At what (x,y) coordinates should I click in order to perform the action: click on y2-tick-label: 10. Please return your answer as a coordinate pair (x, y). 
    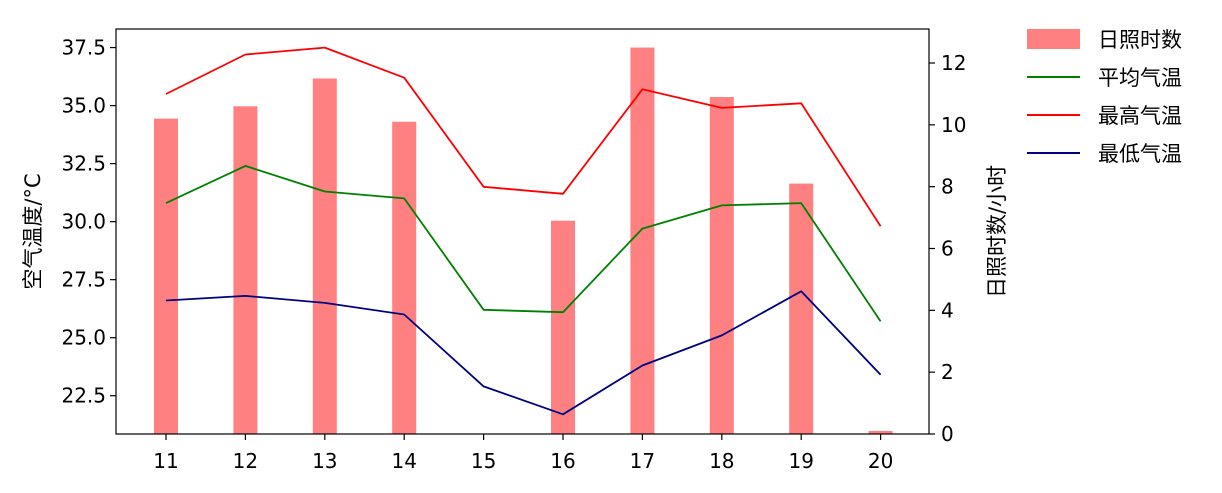
    Looking at the image, I should click on (953, 125).